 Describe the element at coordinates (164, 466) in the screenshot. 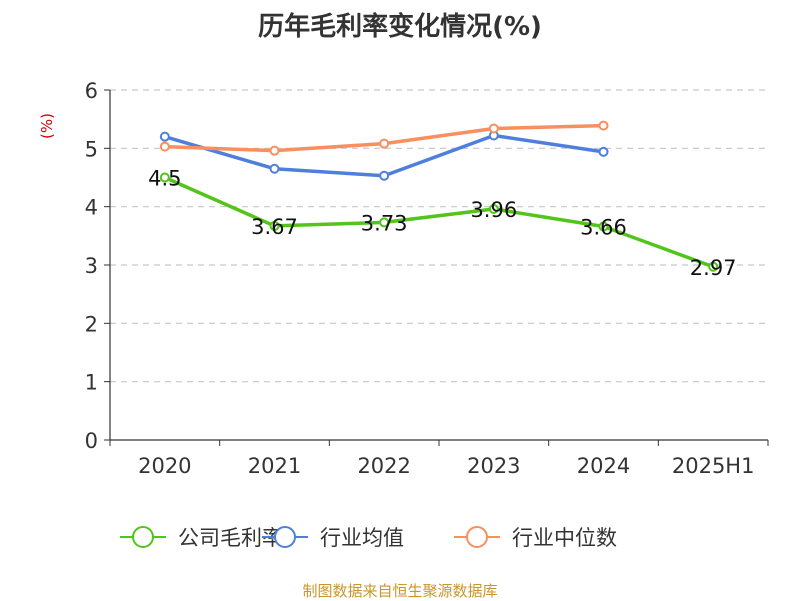

I see `x-tick-label: 2020` at that location.